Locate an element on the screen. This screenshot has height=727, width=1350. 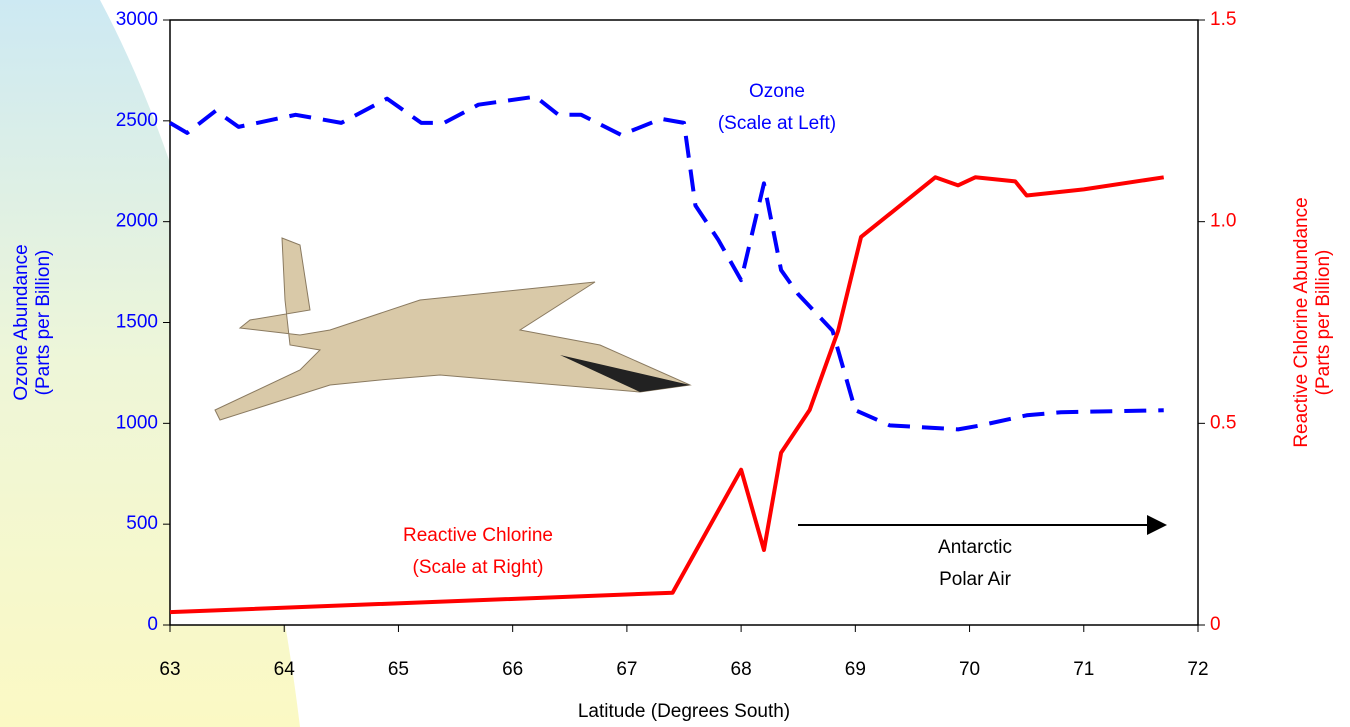
y-tick-label: 1500 is located at coordinates (137, 322).